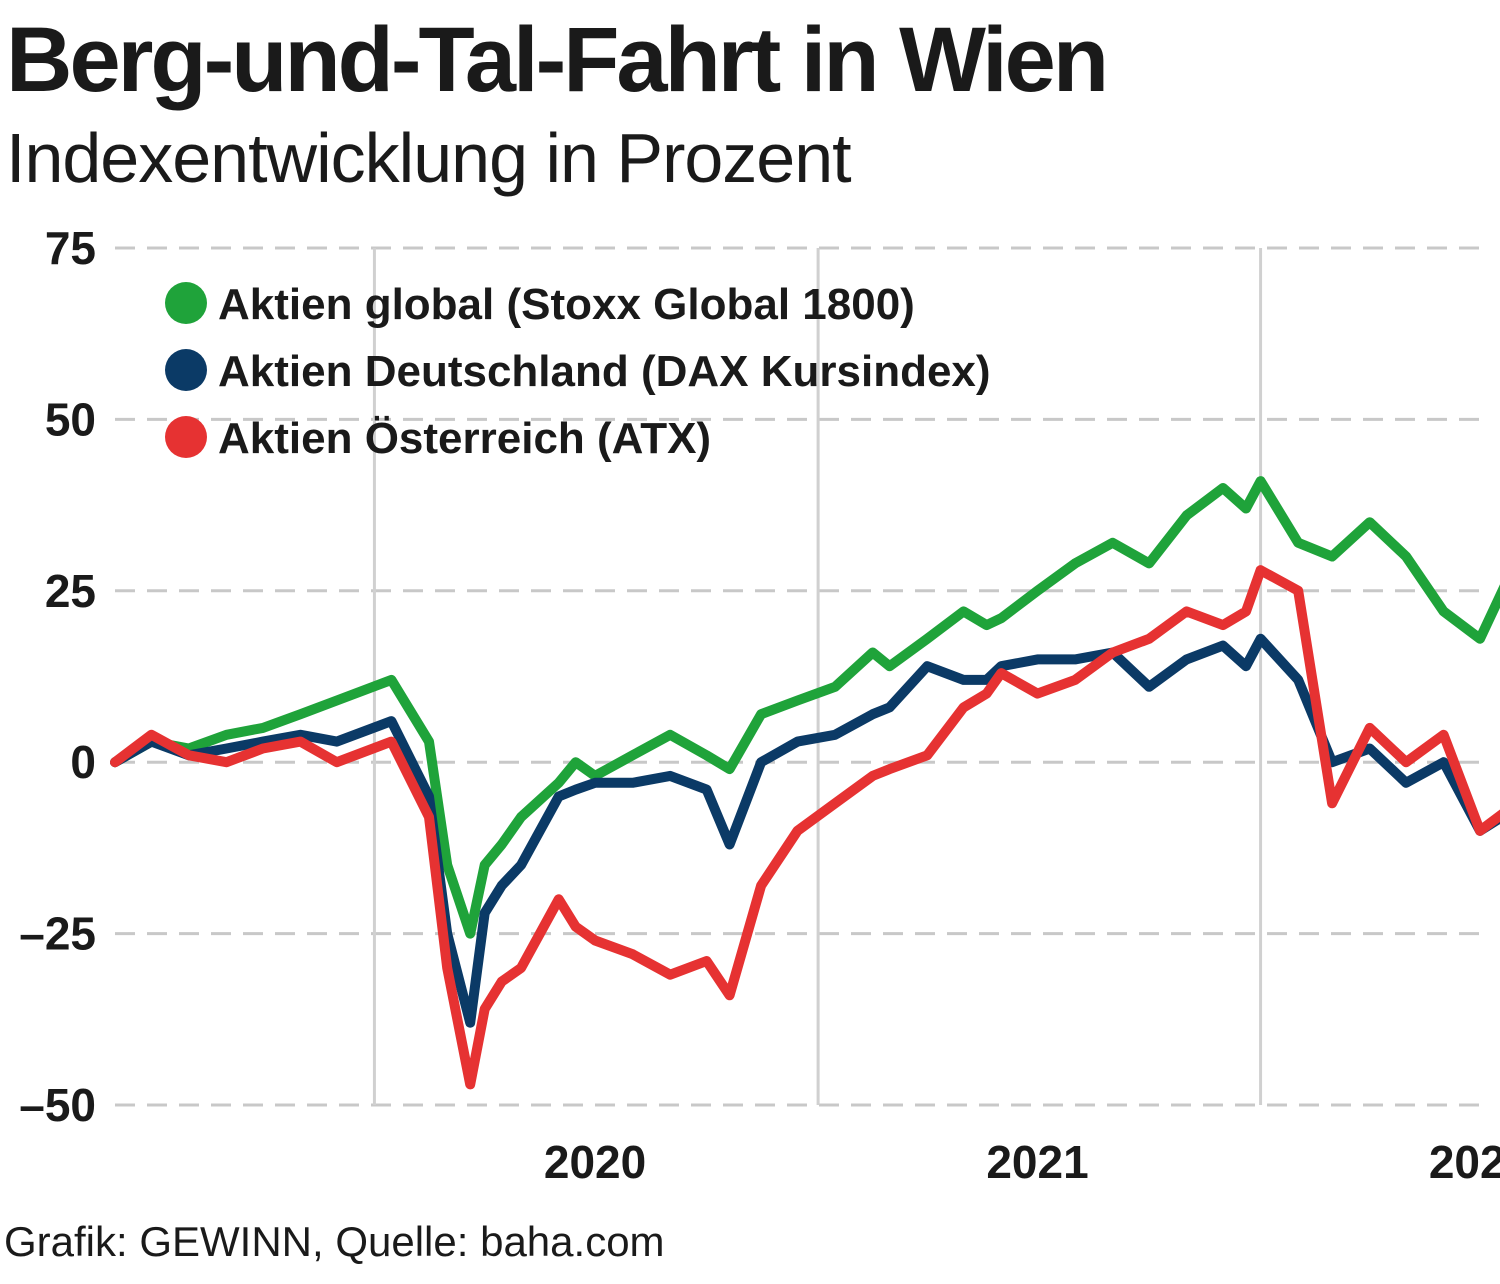 The image size is (1500, 1284). Describe the element at coordinates (1464, 1162) in the screenshot. I see `x-tick-label: 2022` at that location.